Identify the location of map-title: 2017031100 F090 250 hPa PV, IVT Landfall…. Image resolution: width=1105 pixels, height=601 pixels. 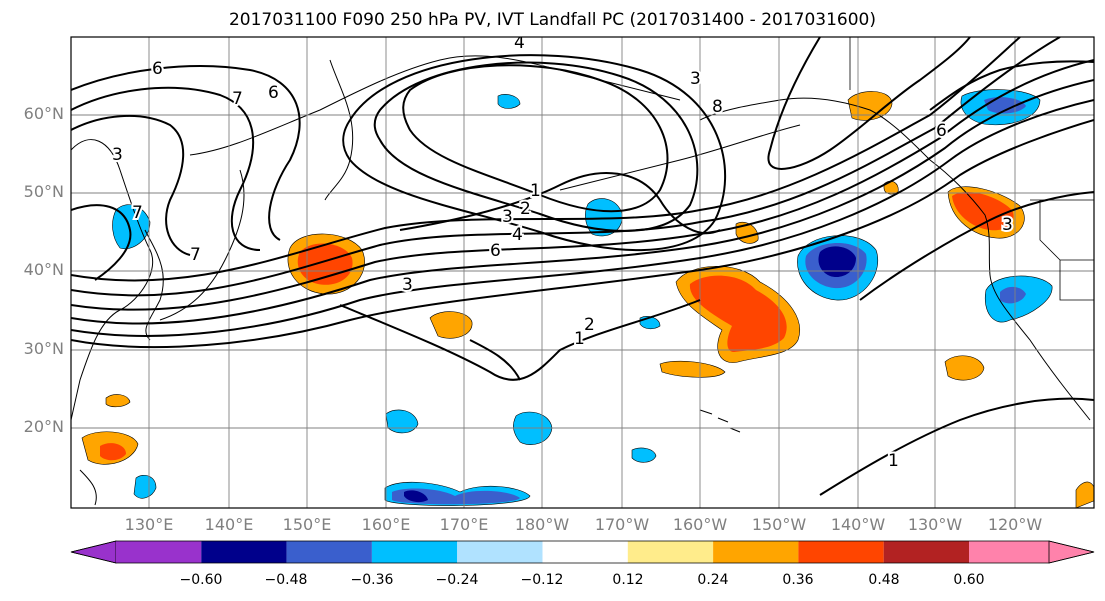
(552, 20).